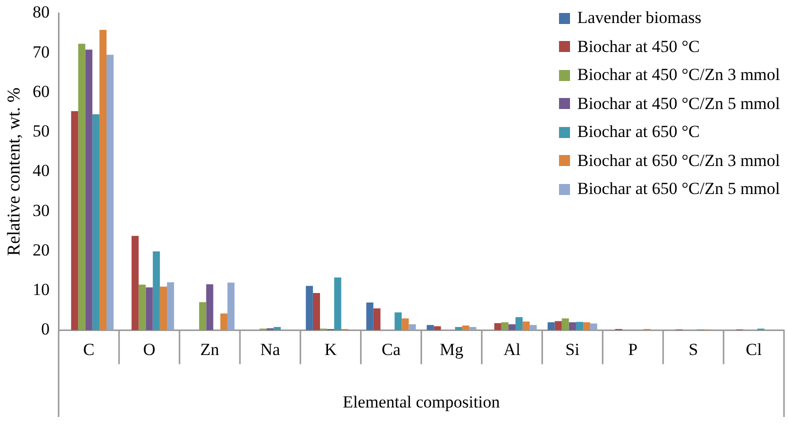  Describe the element at coordinates (270, 349) in the screenshot. I see `x-tick-label: Na` at that location.